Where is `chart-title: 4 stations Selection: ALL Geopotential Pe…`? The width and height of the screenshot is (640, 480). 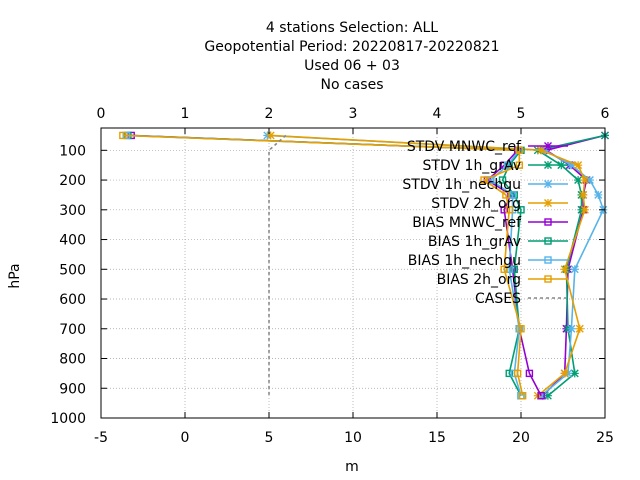 chart-title: 4 stations Selection: ALL Geopotential Pe… is located at coordinates (351, 56).